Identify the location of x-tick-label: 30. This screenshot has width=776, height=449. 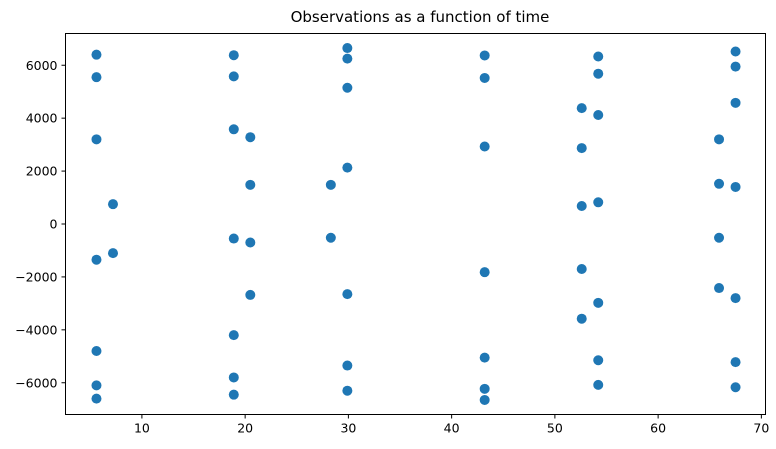
(348, 428).